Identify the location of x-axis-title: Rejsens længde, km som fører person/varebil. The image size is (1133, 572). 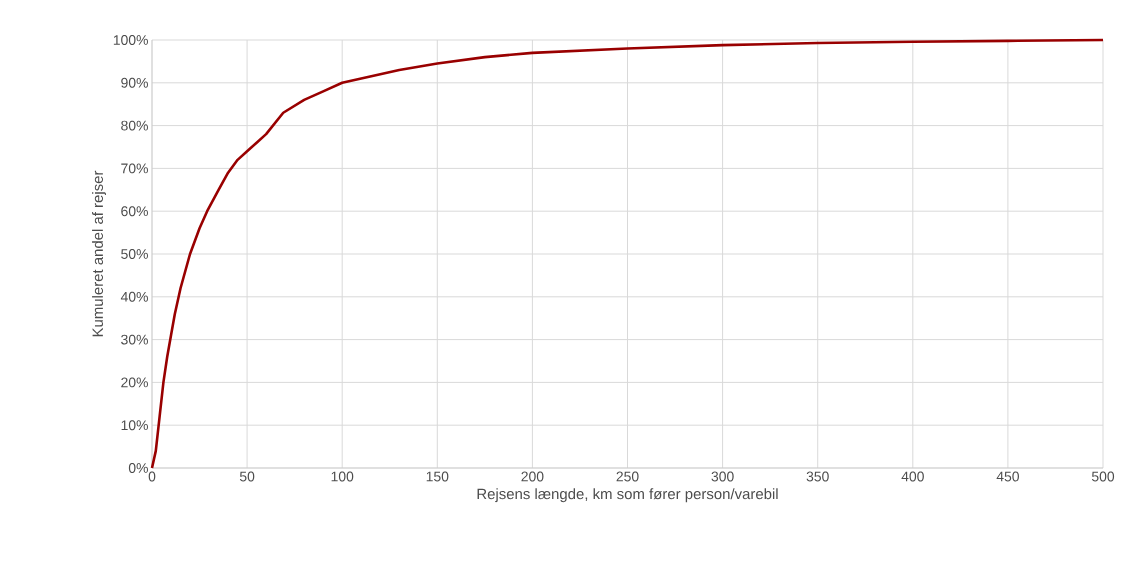
(627, 495).